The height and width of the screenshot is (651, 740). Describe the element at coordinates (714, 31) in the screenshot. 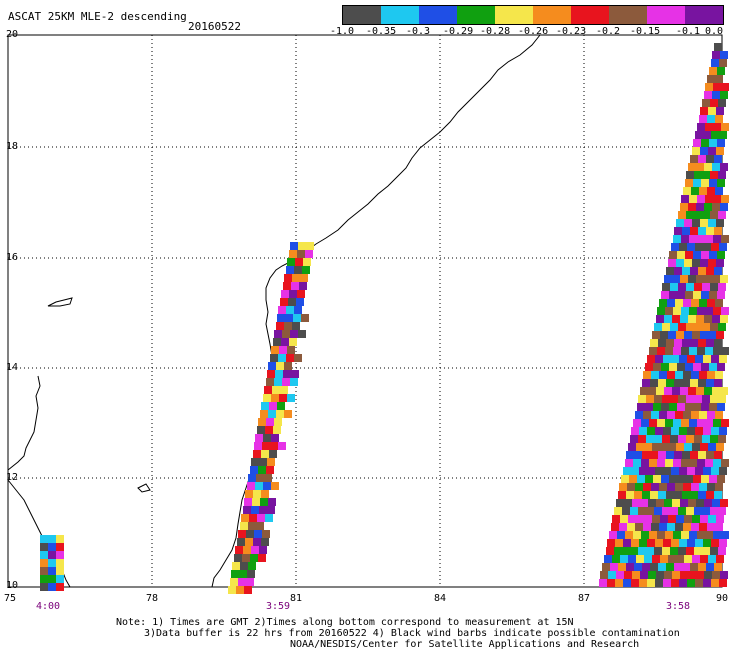

I see `colorbar-label: 0.0` at that location.